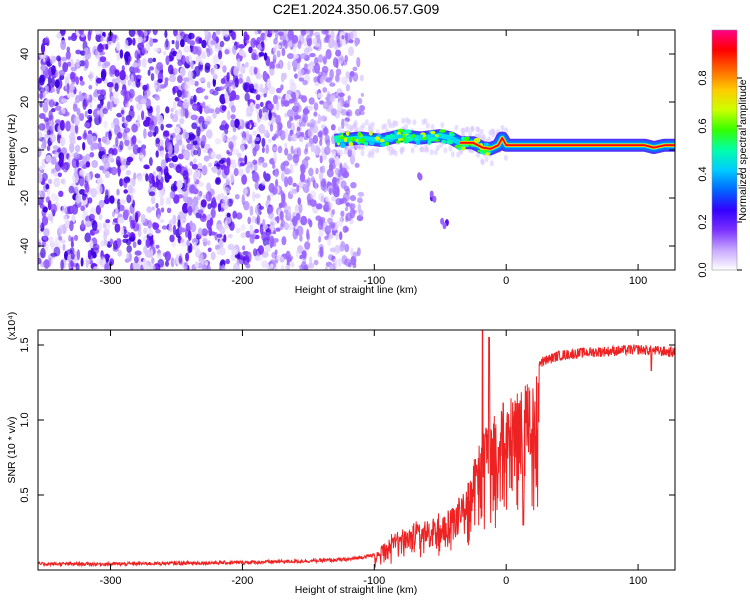 The width and height of the screenshot is (750, 600). Describe the element at coordinates (703, 125) in the screenshot. I see `colorbar-tick-label: 0.6` at that location.